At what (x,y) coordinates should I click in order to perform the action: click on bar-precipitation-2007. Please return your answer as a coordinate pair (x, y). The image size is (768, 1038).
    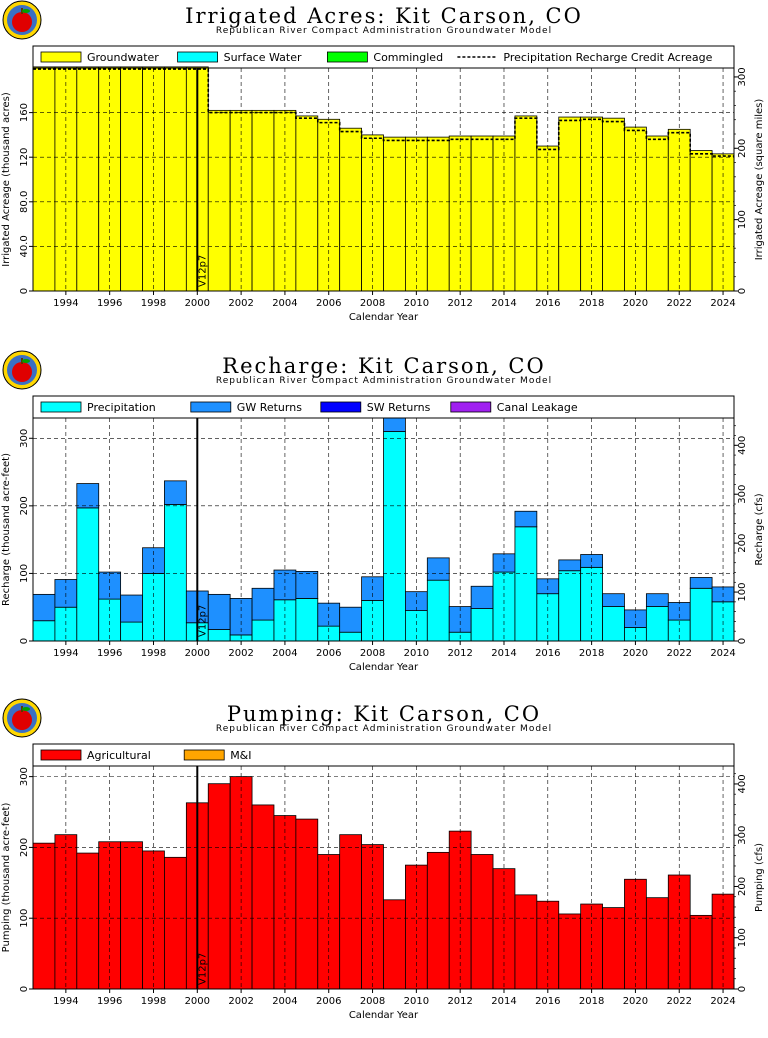
    Looking at the image, I should click on (350, 636).